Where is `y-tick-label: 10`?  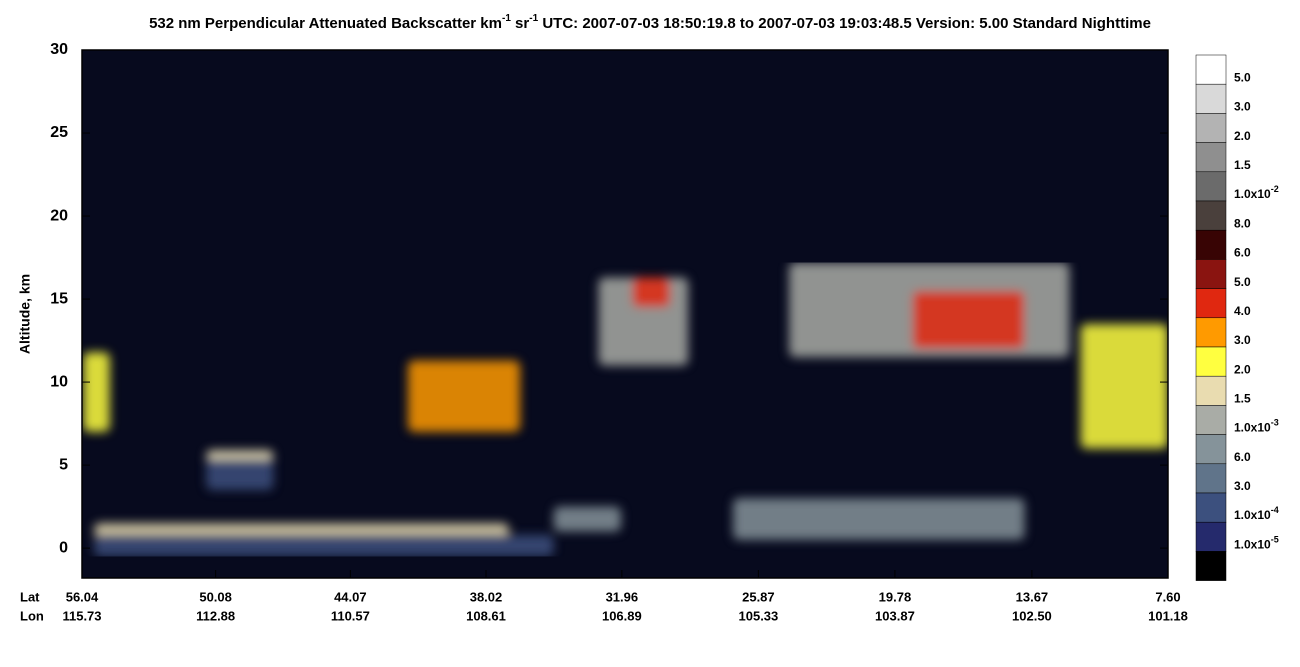 y-tick-label: 10 is located at coordinates (59, 381).